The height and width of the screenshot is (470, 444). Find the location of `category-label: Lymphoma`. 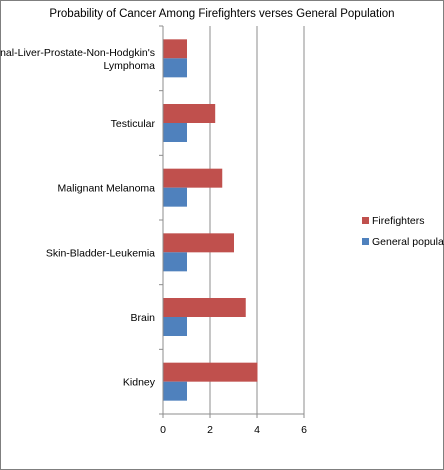

category-label: Lymphoma is located at coordinates (129, 66).